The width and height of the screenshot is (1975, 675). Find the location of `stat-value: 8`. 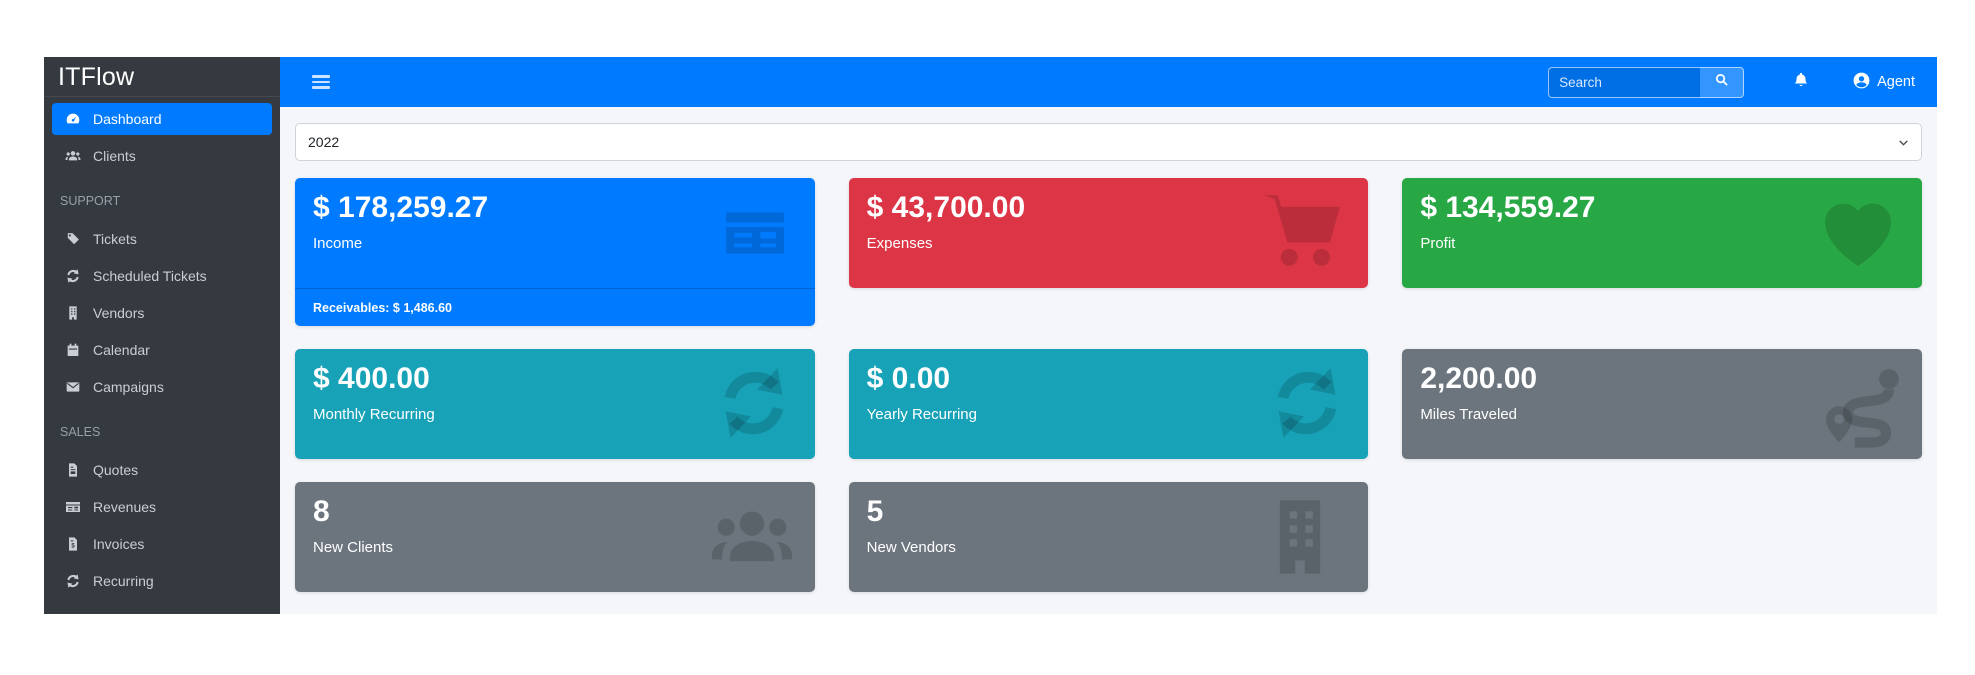

stat-value: 8 is located at coordinates (321, 511).